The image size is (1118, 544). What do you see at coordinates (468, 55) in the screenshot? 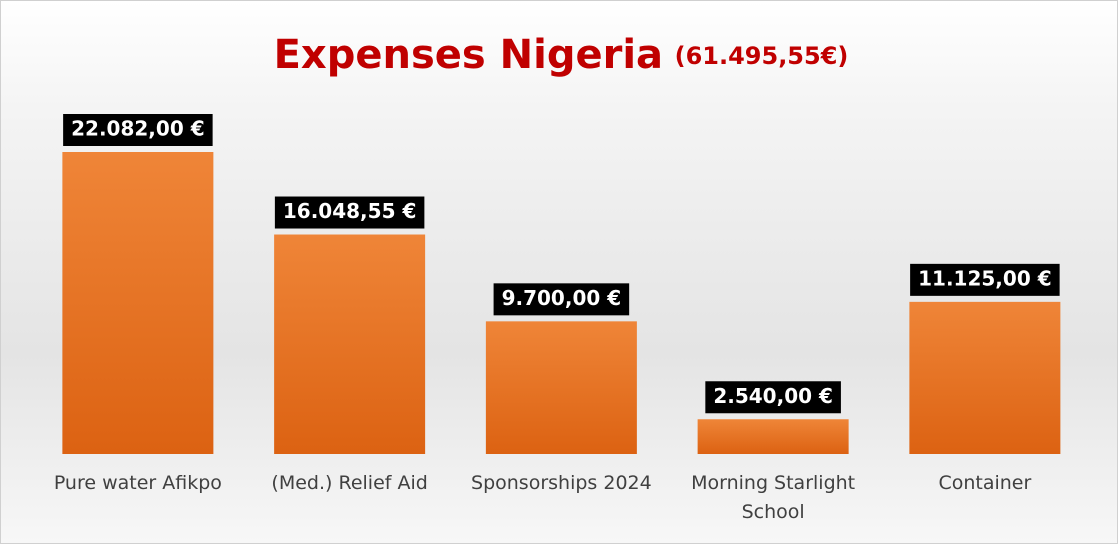
I see `title: Expenses Nigeria` at bounding box center [468, 55].